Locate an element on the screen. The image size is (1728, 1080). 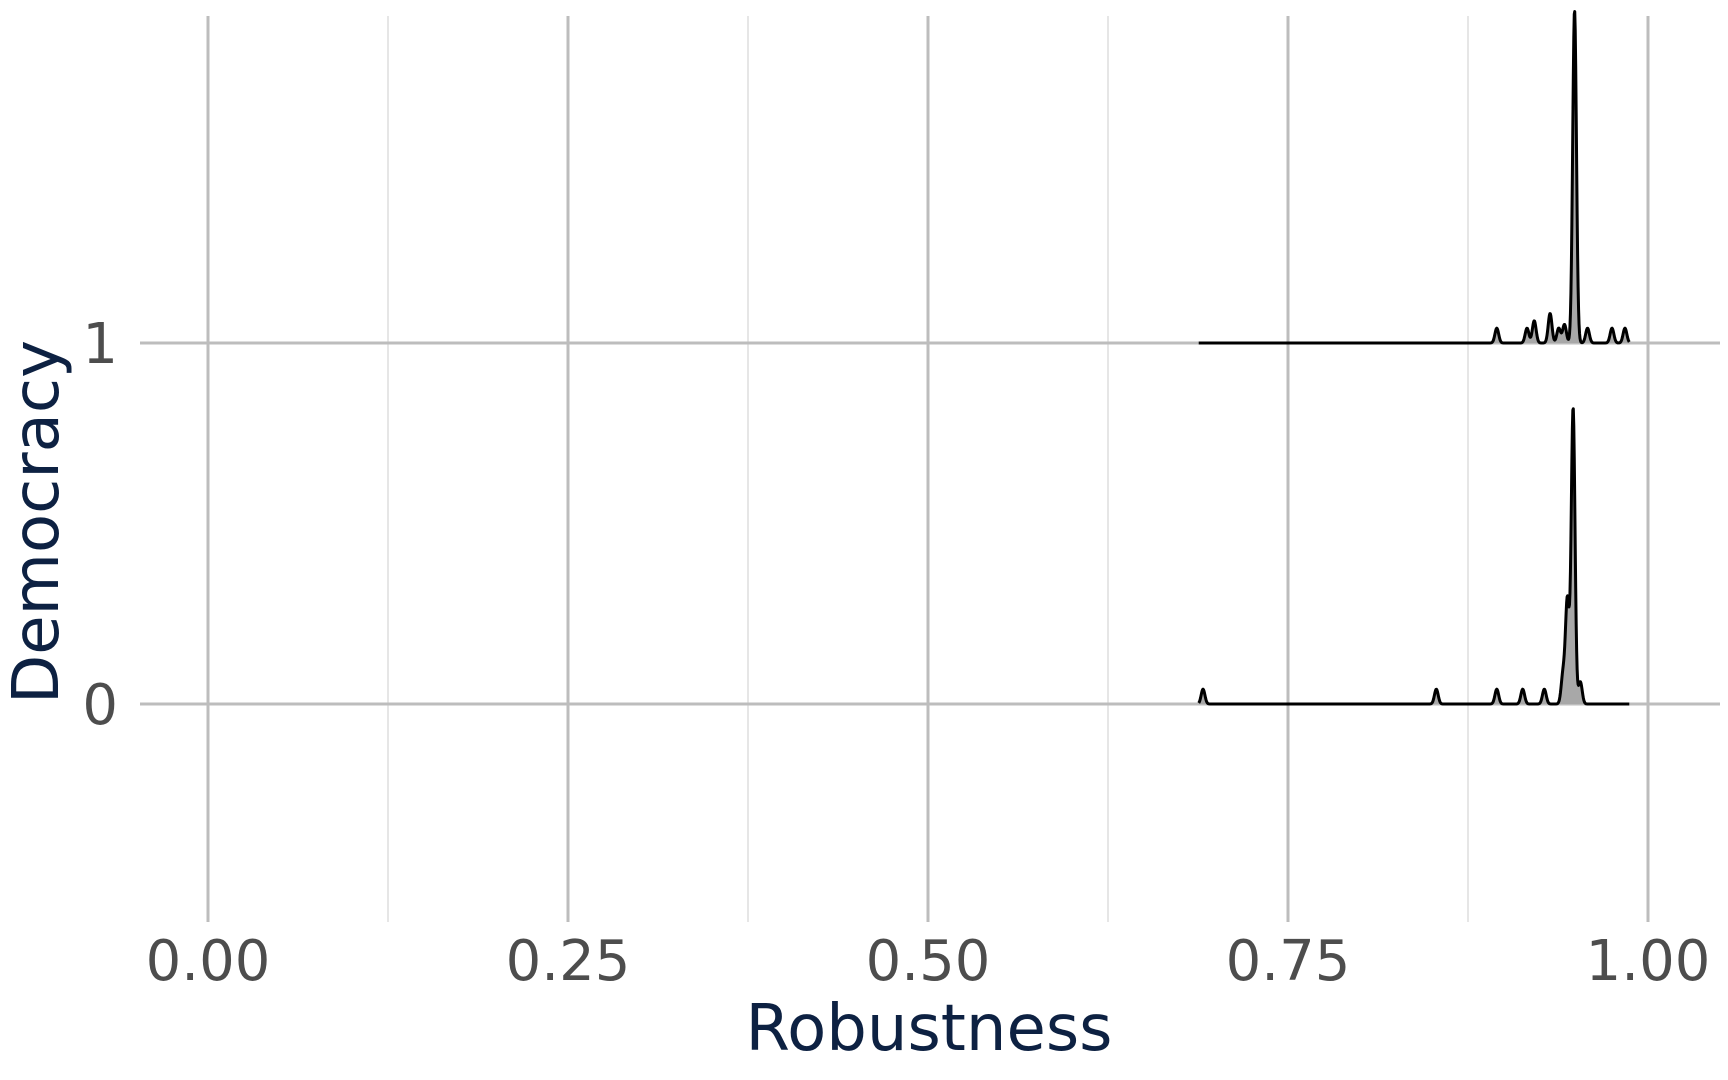
y-axis-title: Democracy is located at coordinates (37, 522).